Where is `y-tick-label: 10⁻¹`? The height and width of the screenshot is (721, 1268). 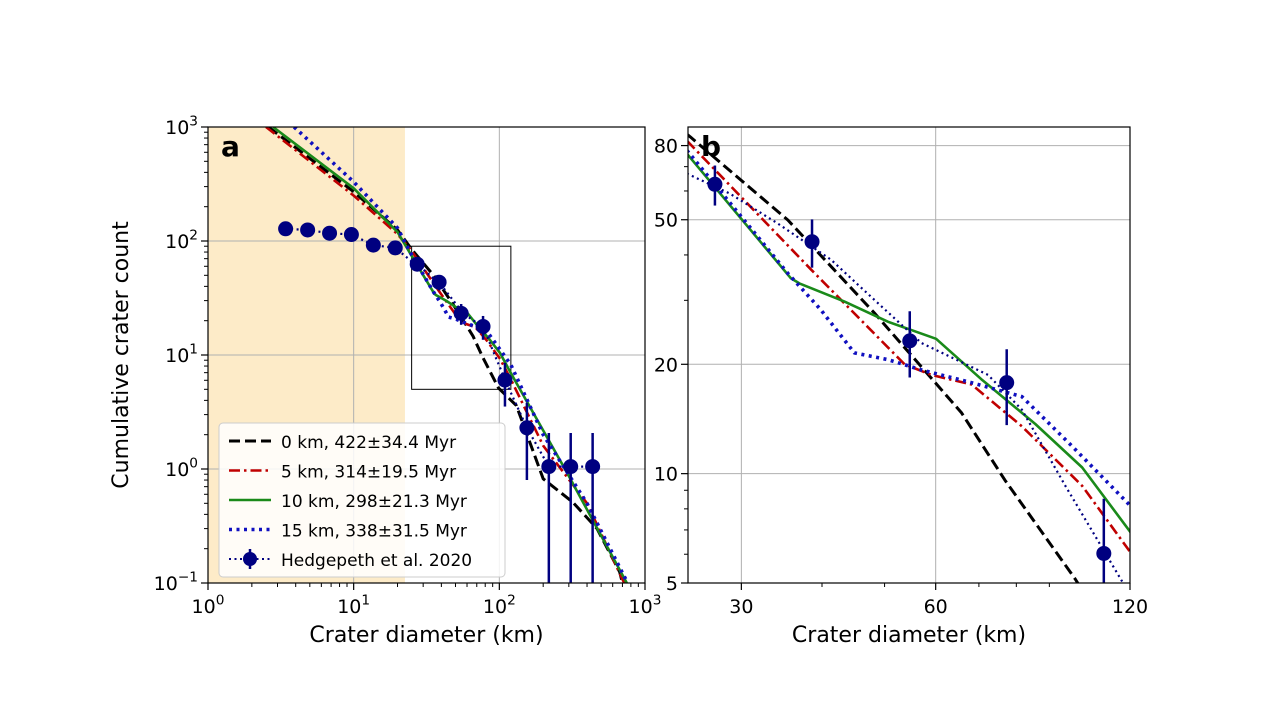 y-tick-label: 10⁻¹ is located at coordinates (176, 582).